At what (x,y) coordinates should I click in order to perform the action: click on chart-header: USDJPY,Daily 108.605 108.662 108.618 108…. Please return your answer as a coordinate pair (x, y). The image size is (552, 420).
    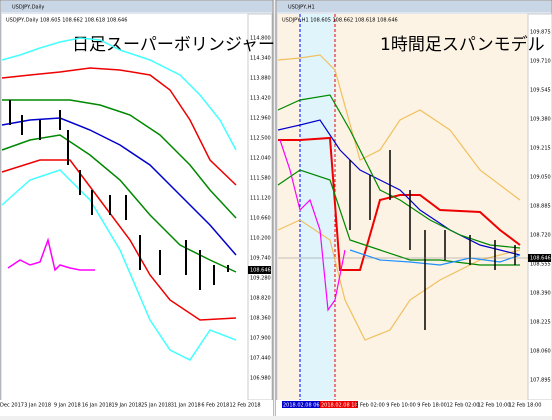
    Looking at the image, I should click on (66, 21).